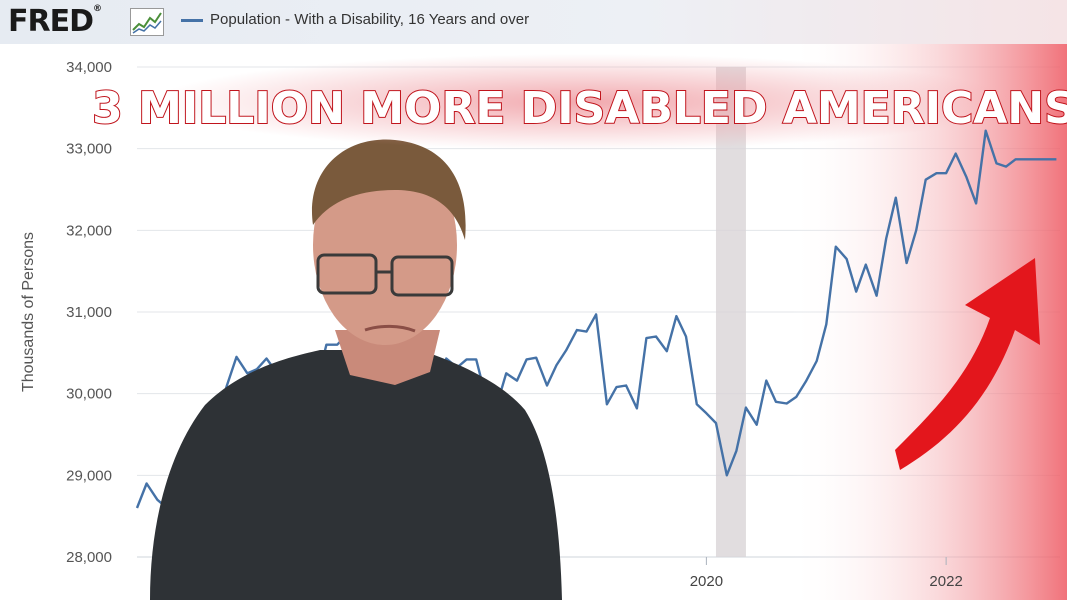 Image resolution: width=1067 pixels, height=600 pixels. I want to click on x-tick-label: 2022, so click(945, 581).